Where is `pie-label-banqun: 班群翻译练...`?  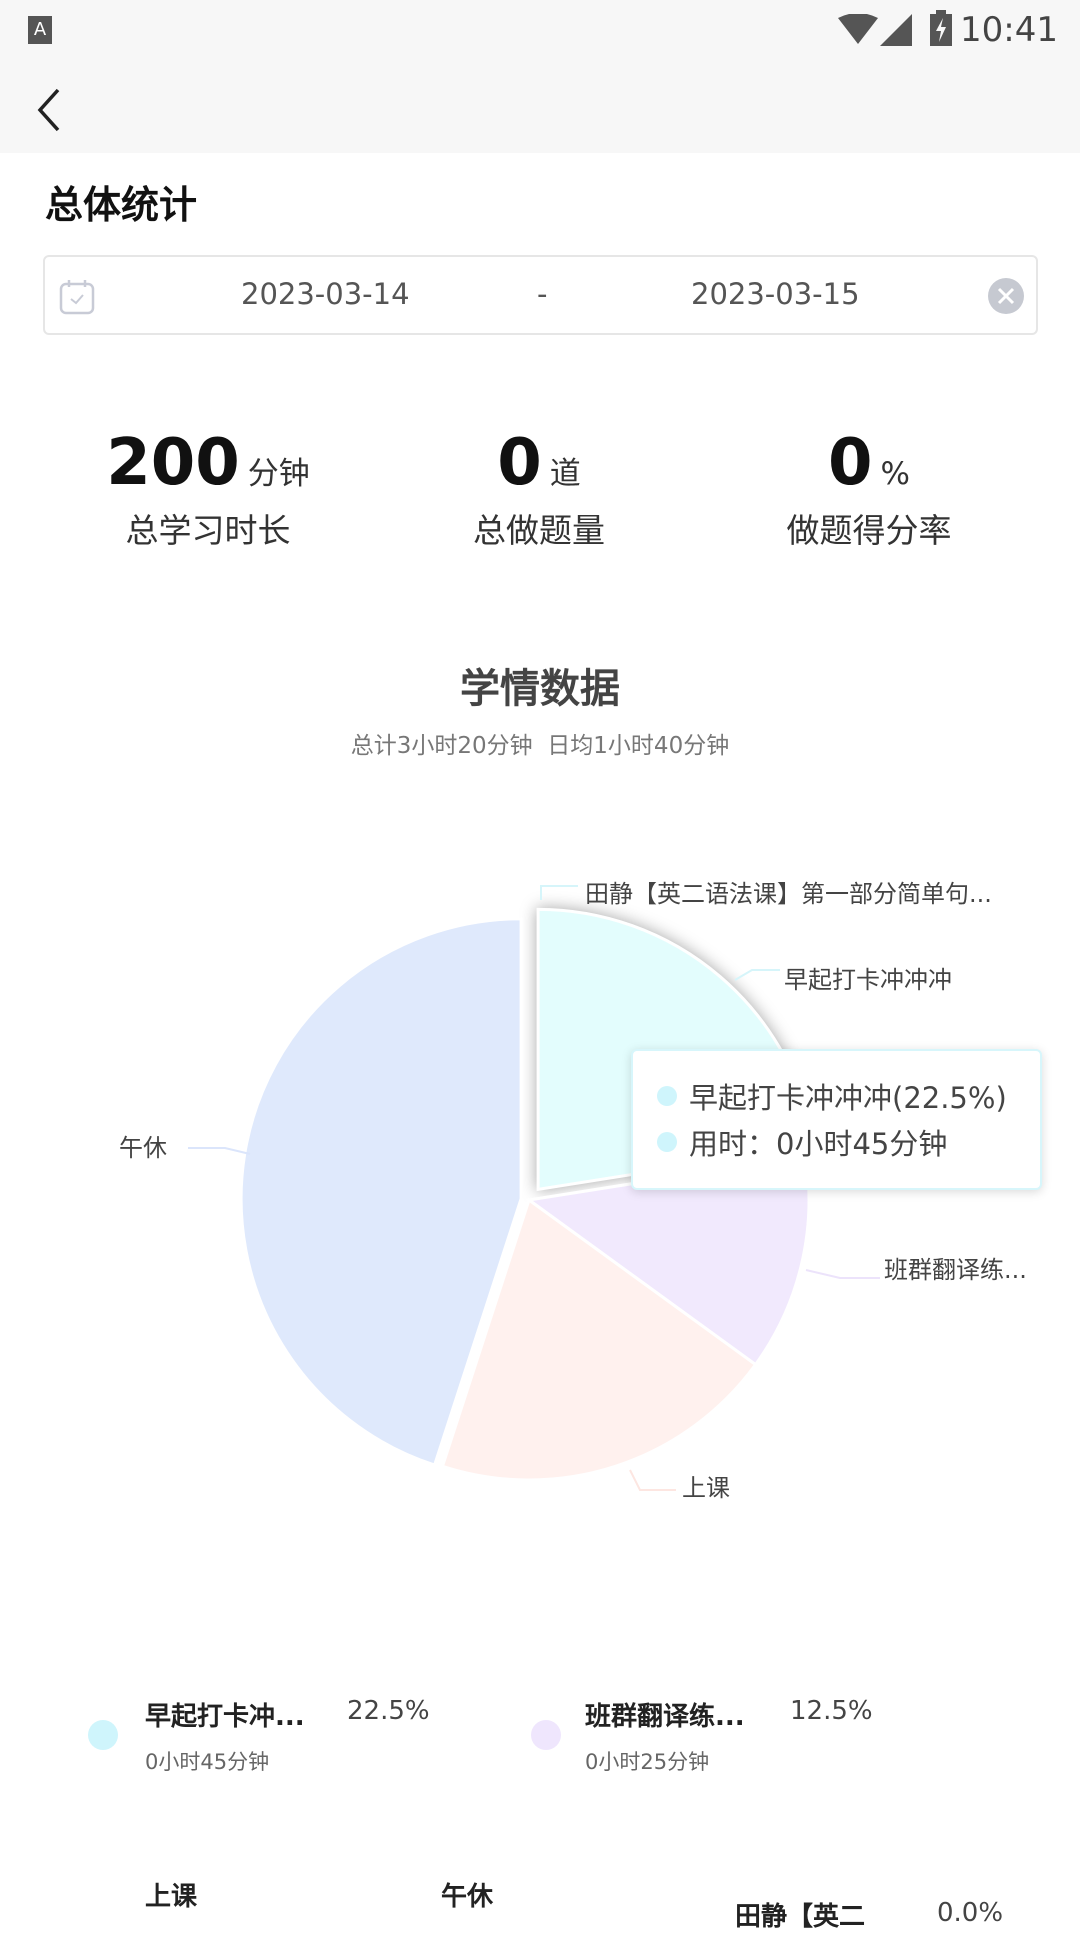 pie-label-banqun: 班群翻译练... is located at coordinates (955, 1270).